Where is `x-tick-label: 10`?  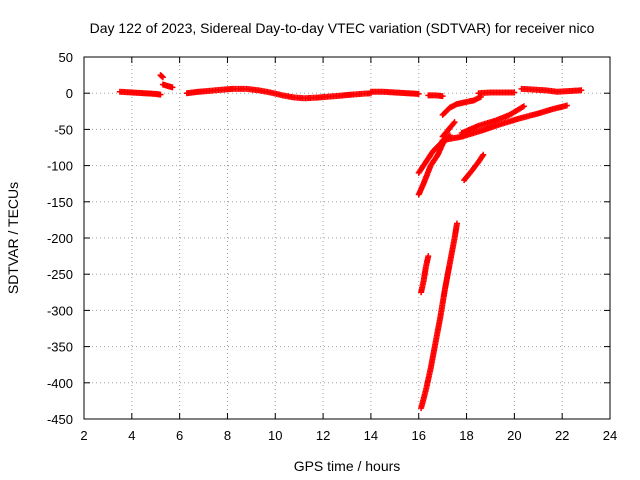 x-tick-label: 10 is located at coordinates (275, 435).